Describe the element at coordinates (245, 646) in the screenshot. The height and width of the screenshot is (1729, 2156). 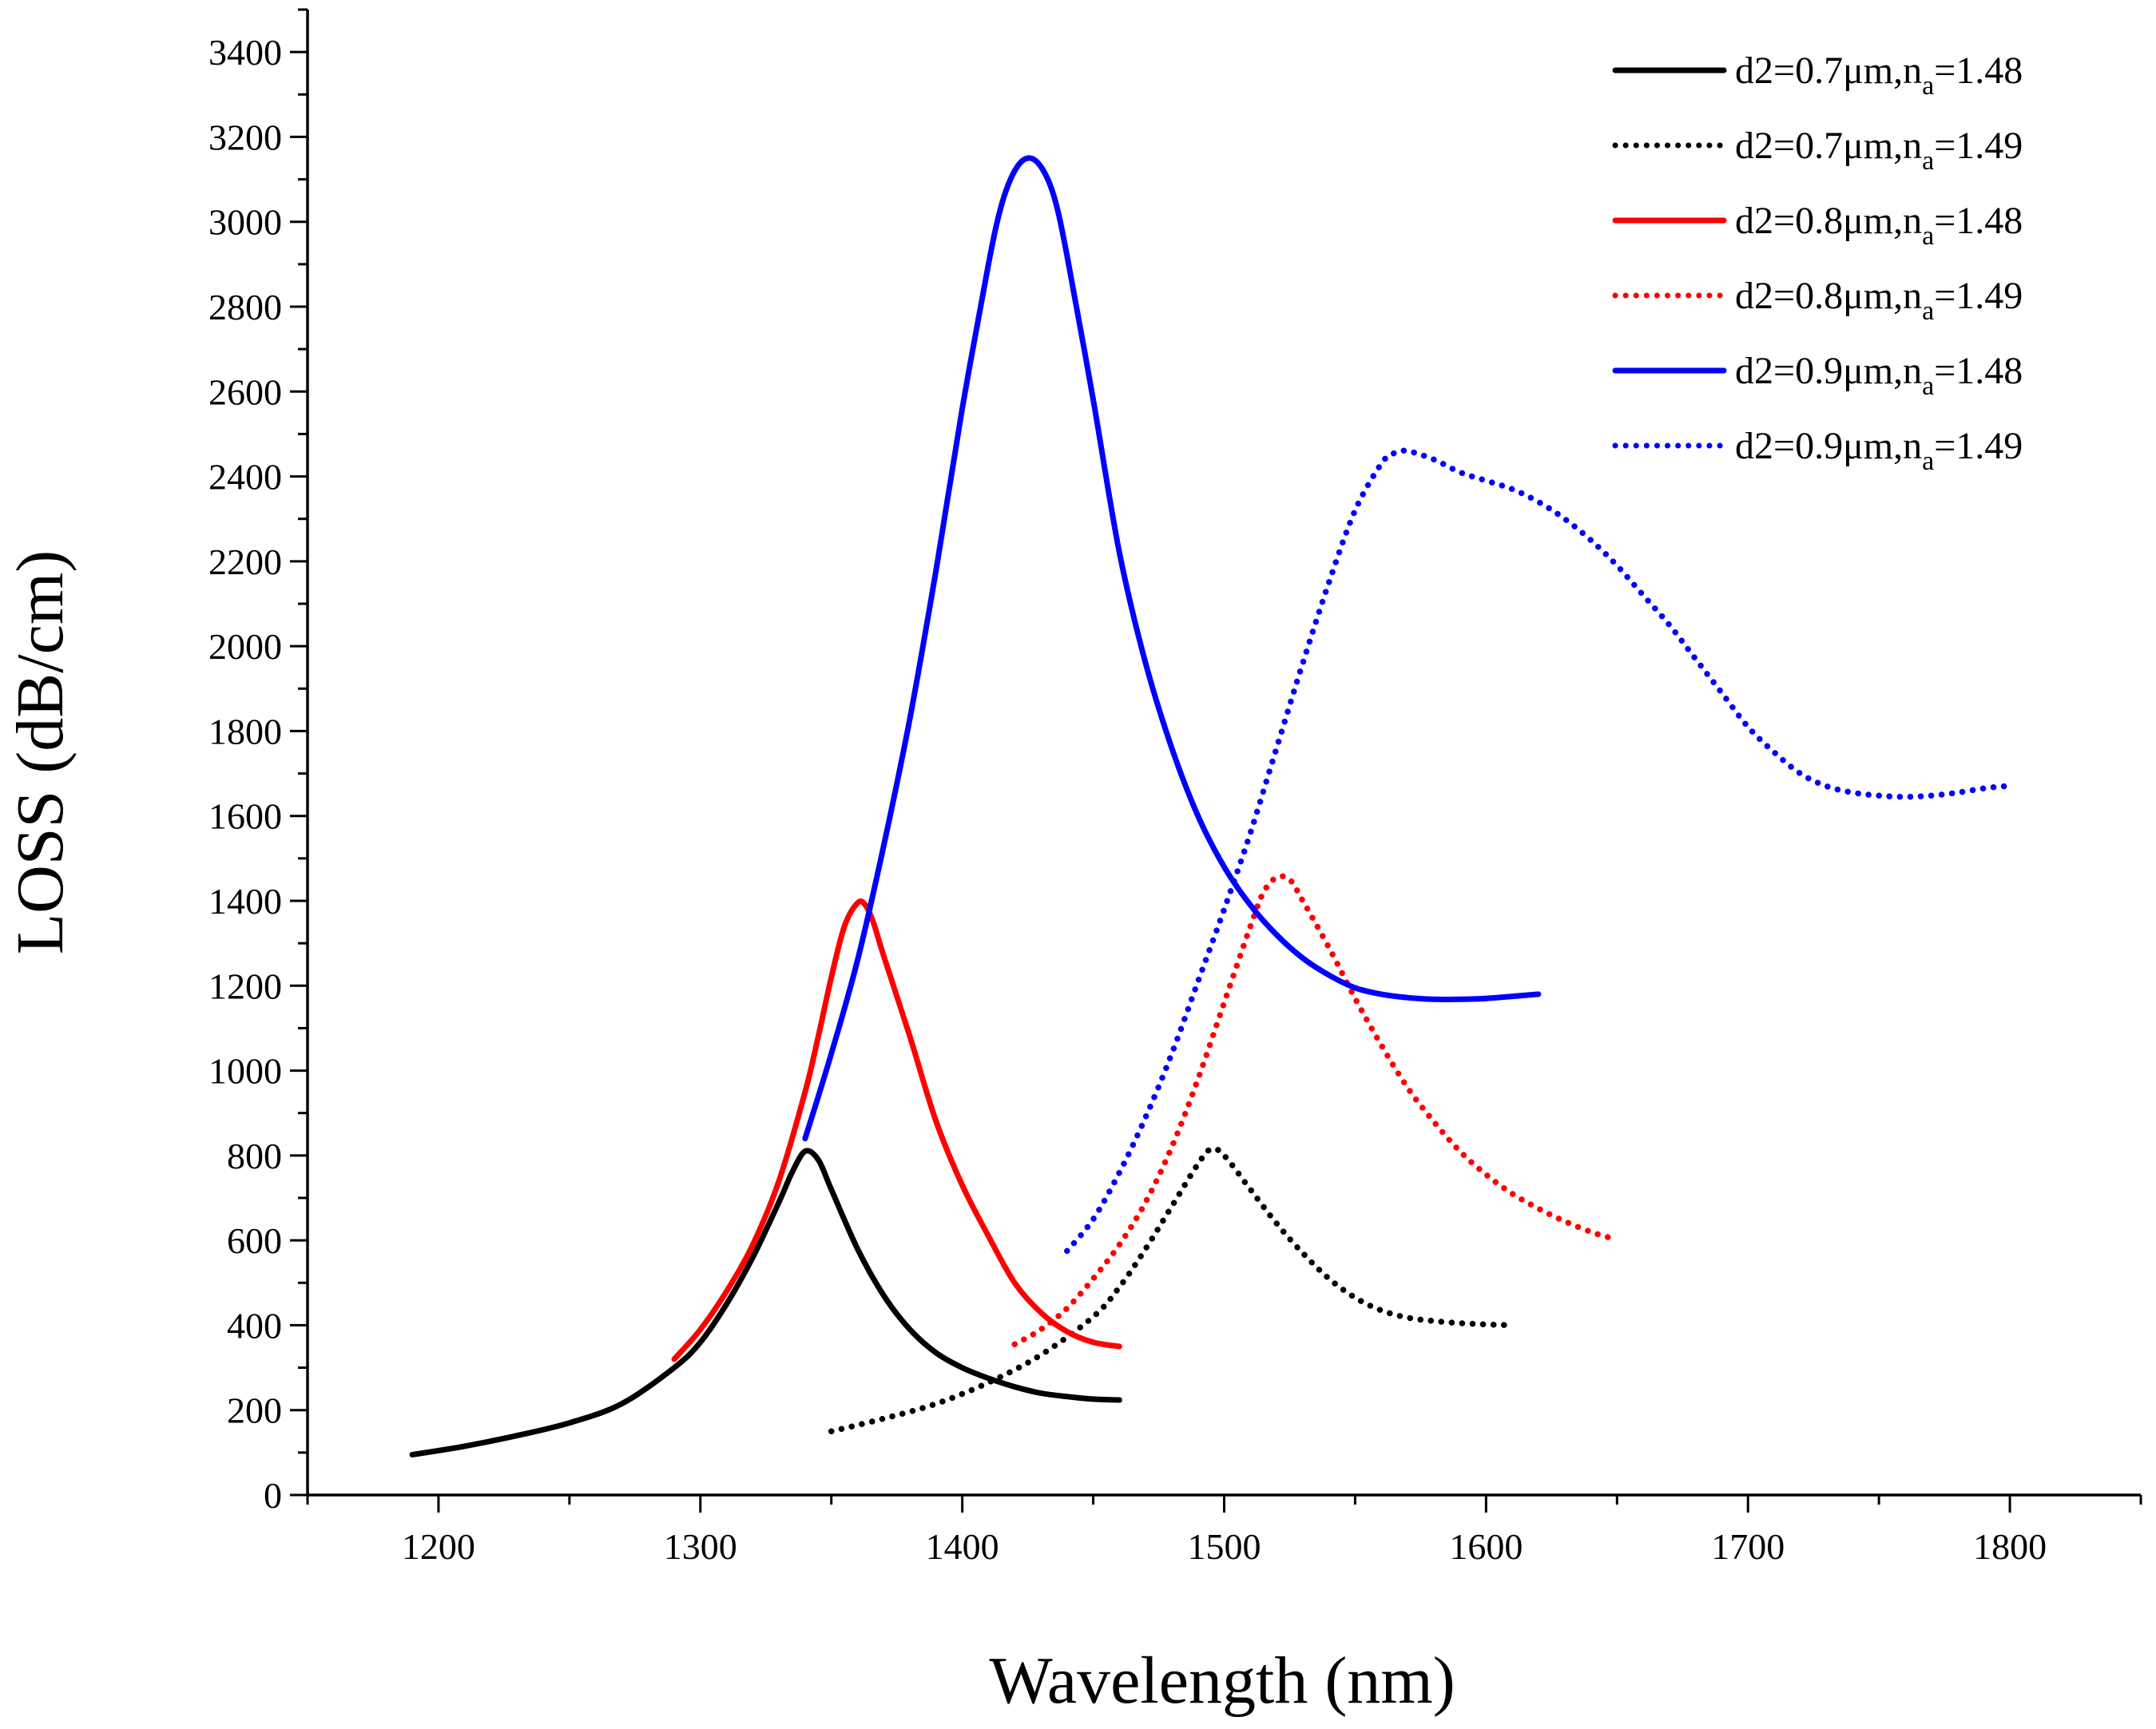
I see `y-tick-label: 2000` at that location.